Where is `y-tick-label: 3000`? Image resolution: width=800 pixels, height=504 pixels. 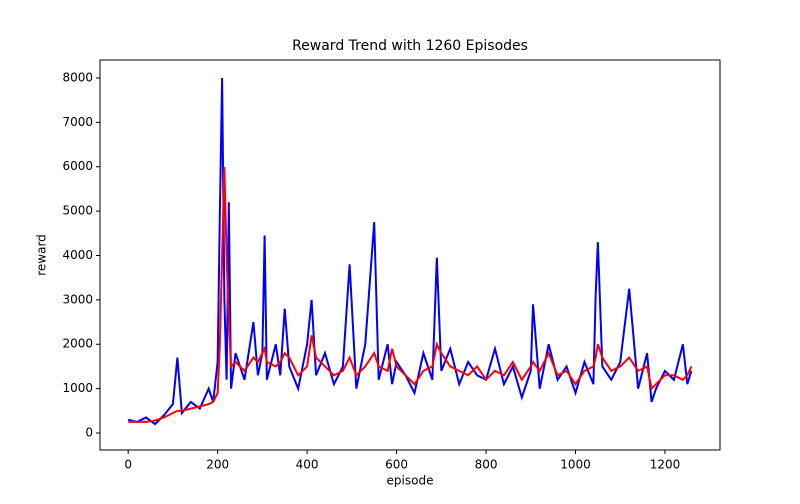 y-tick-label: 3000 is located at coordinates (77, 299).